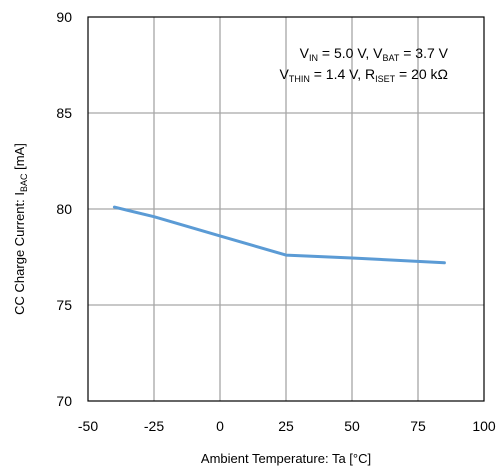 The width and height of the screenshot is (503, 470). I want to click on y-tick-labels: 70 75 80 85 90, so click(64, 209).